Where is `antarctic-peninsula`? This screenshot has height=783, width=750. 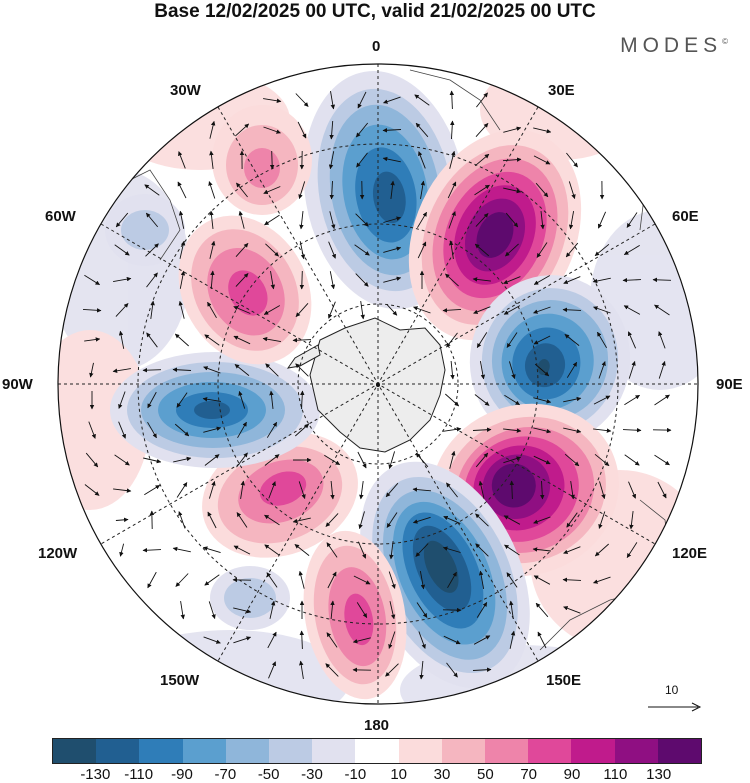
antarctic-peninsula is located at coordinates (303, 356).